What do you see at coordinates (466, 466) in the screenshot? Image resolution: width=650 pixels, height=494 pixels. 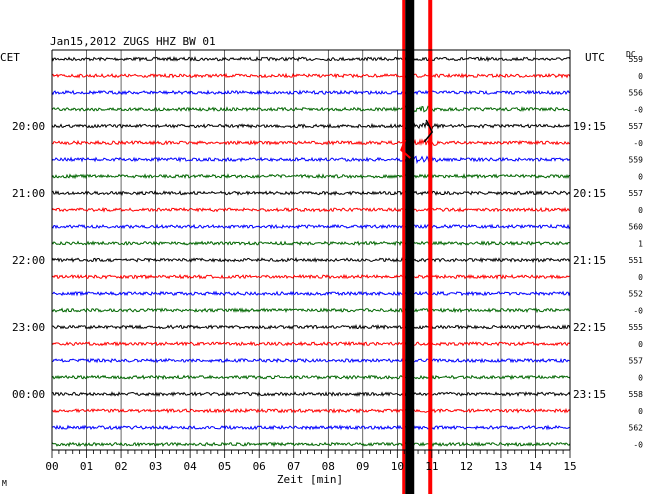 I see `x-tick-label-12: 12` at bounding box center [466, 466].